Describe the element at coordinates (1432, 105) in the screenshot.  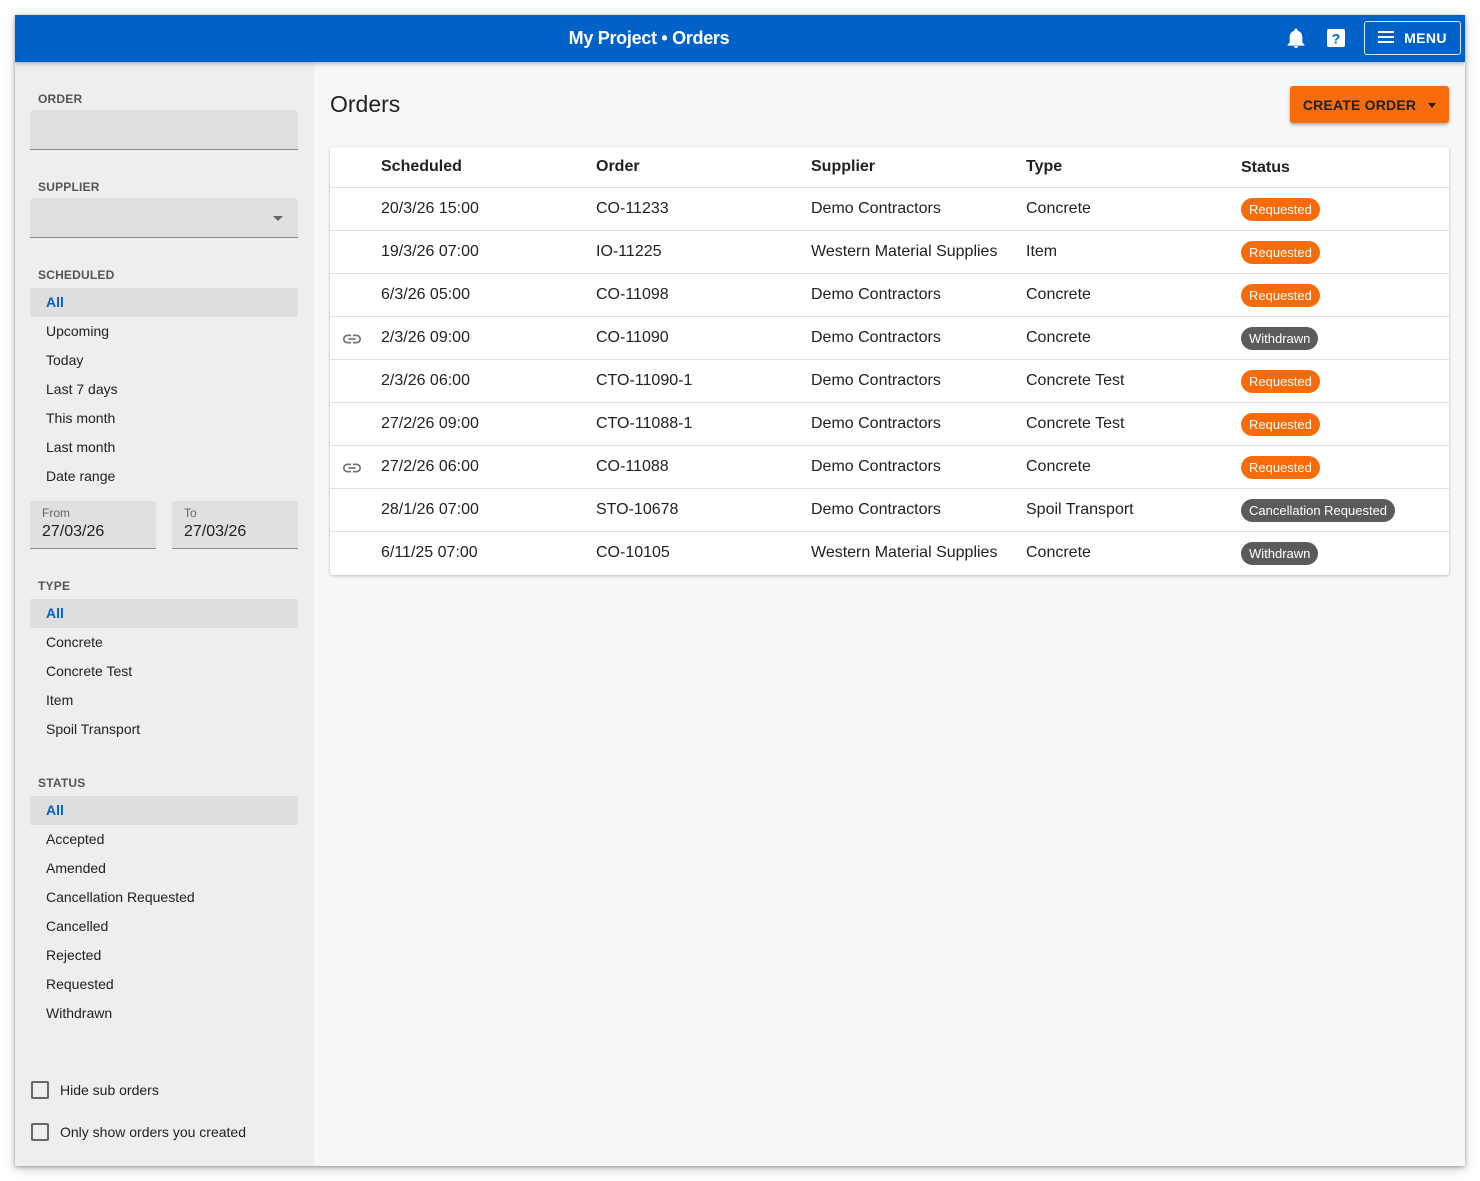
I see `caret-down-icon` at that location.